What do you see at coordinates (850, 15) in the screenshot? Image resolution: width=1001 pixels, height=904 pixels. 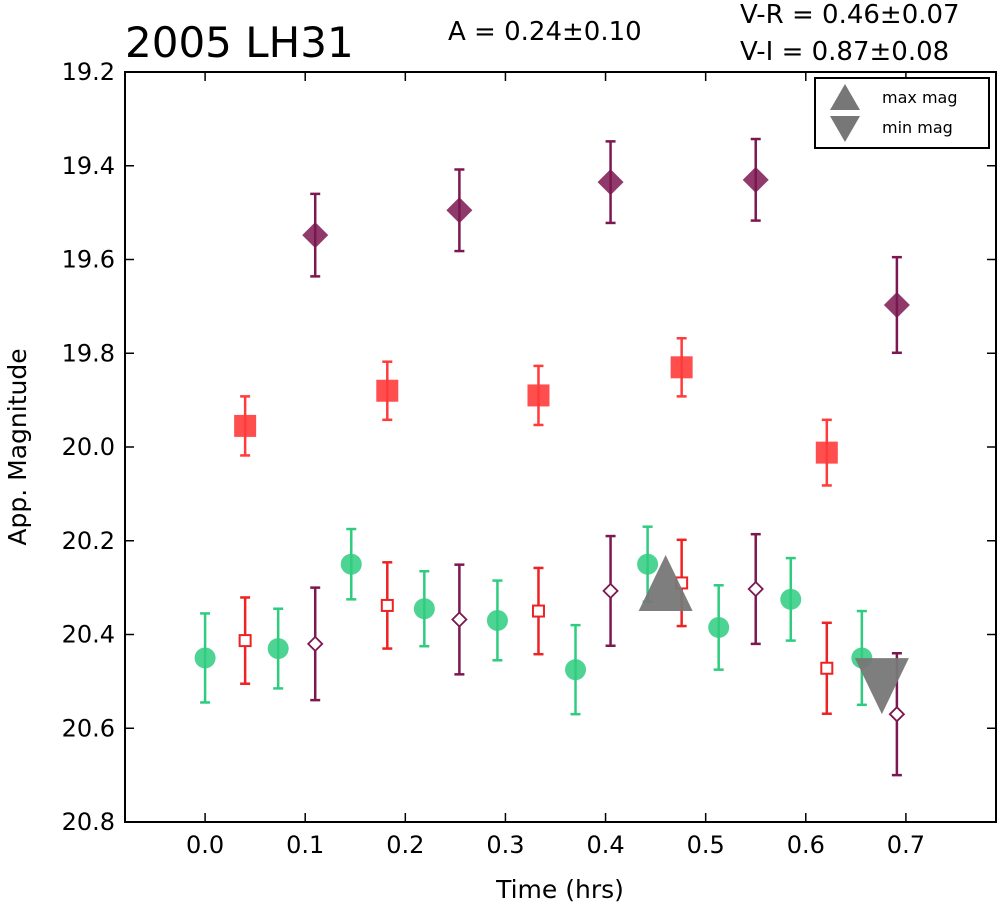 I see `color-vr-annotation: V-R = 0.46±0.07` at bounding box center [850, 15].